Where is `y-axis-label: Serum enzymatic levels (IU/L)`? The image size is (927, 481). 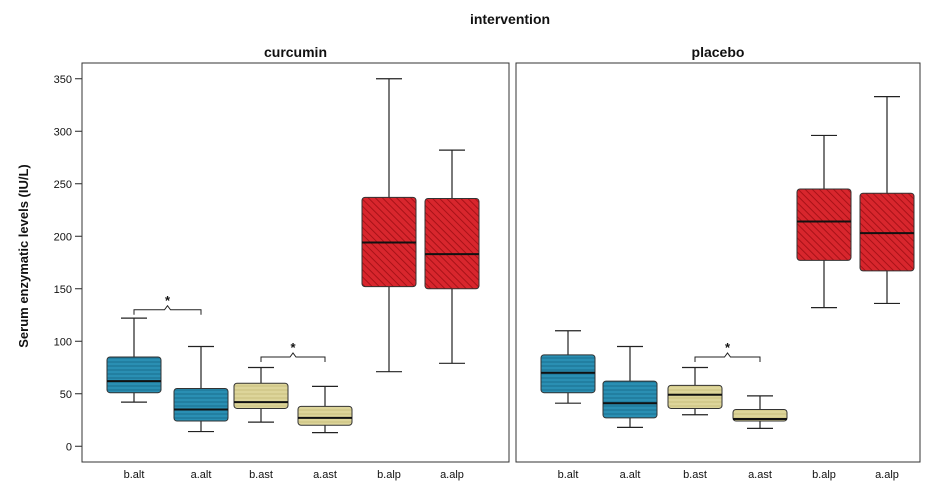
y-axis-label: Serum enzymatic levels (IU/L) is located at coordinates (23, 256).